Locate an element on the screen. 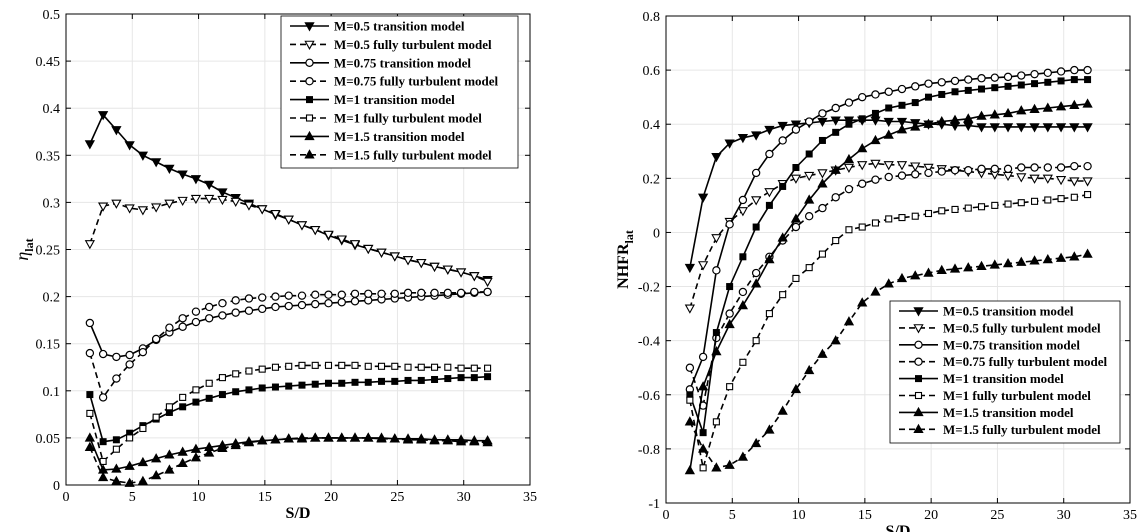  y-tick-label: -0.6 is located at coordinates (649, 396).